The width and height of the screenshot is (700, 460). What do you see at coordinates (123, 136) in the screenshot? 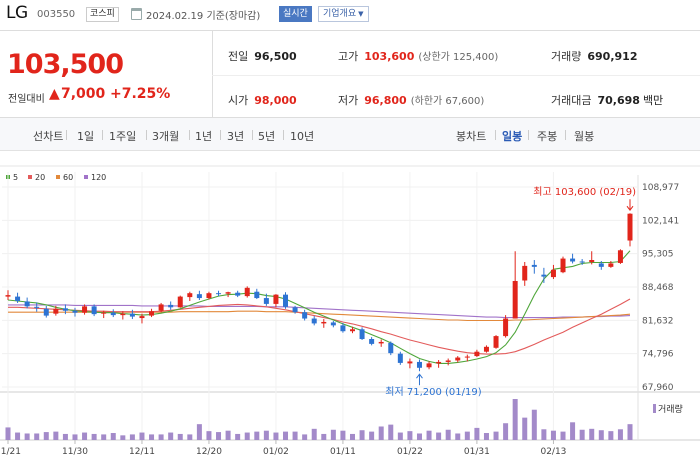
I see `tab-period-1w: 1주일` at bounding box center [123, 136].